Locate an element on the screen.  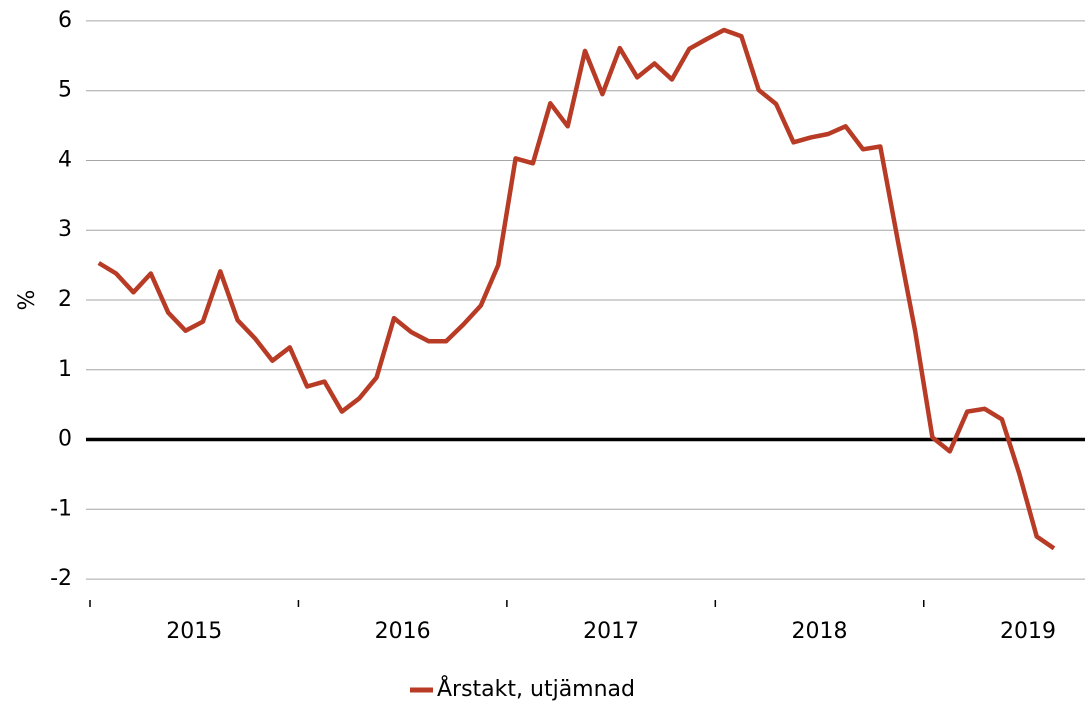
x-tick-label: 2019 is located at coordinates (1028, 631).